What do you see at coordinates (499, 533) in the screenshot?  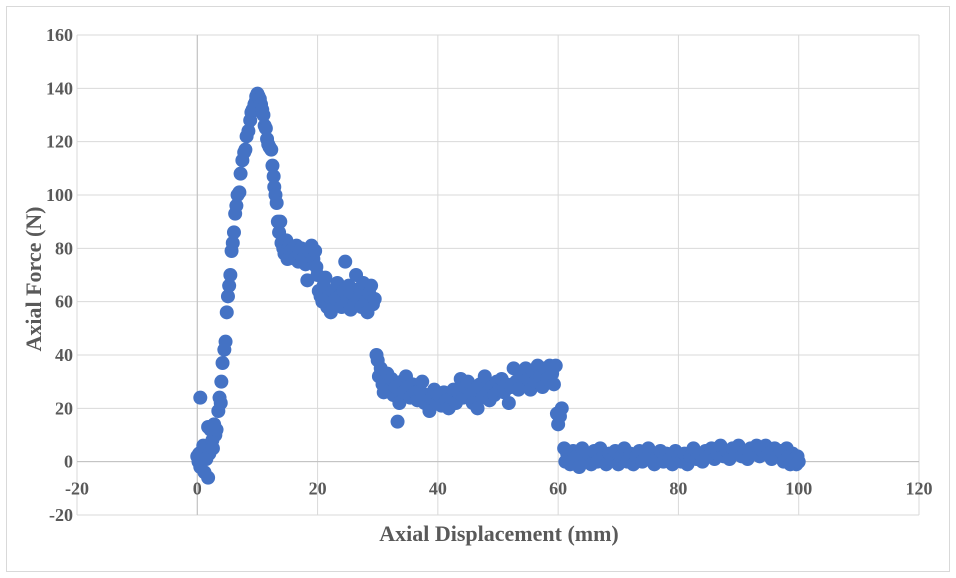 I see `x-axis-title: Axial Displacement (mm)` at bounding box center [499, 533].